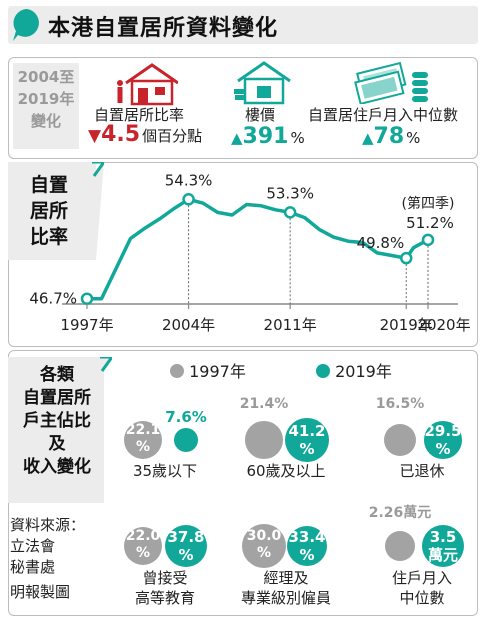 The image size is (484, 619). I want to click on bubble-1997-label: 21.4%, so click(264, 404).